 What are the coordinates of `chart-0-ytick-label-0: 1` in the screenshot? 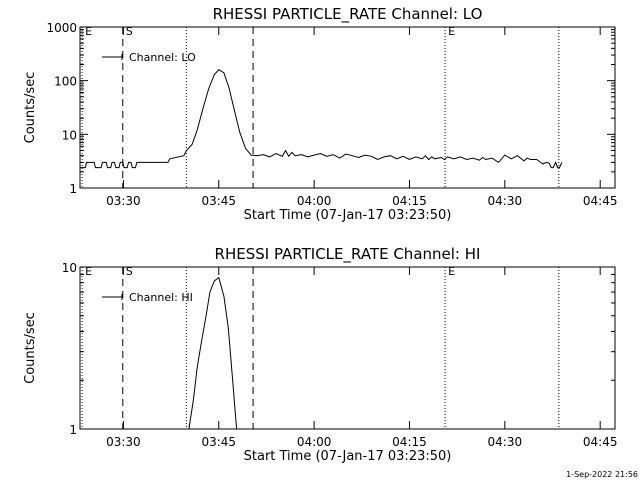 It's located at (73, 189).